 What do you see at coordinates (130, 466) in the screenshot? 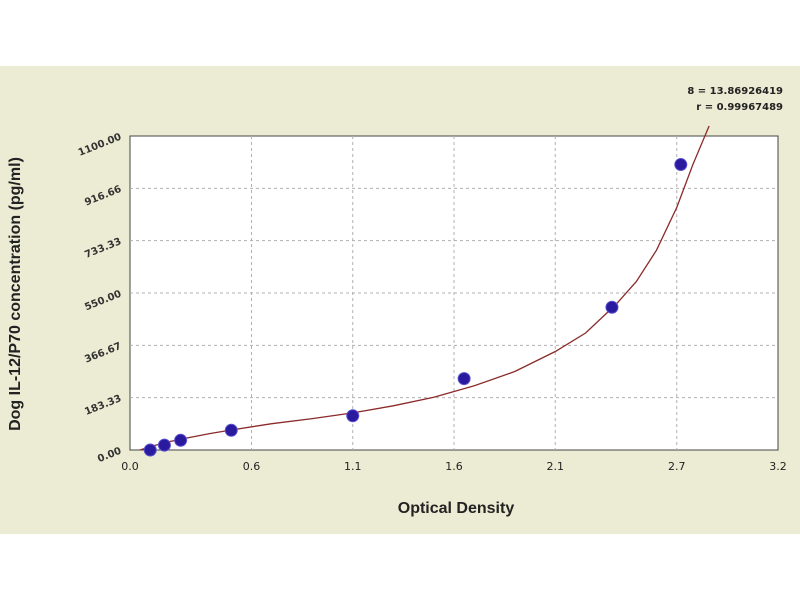
I see `x-tick-label: 0.0` at bounding box center [130, 466].